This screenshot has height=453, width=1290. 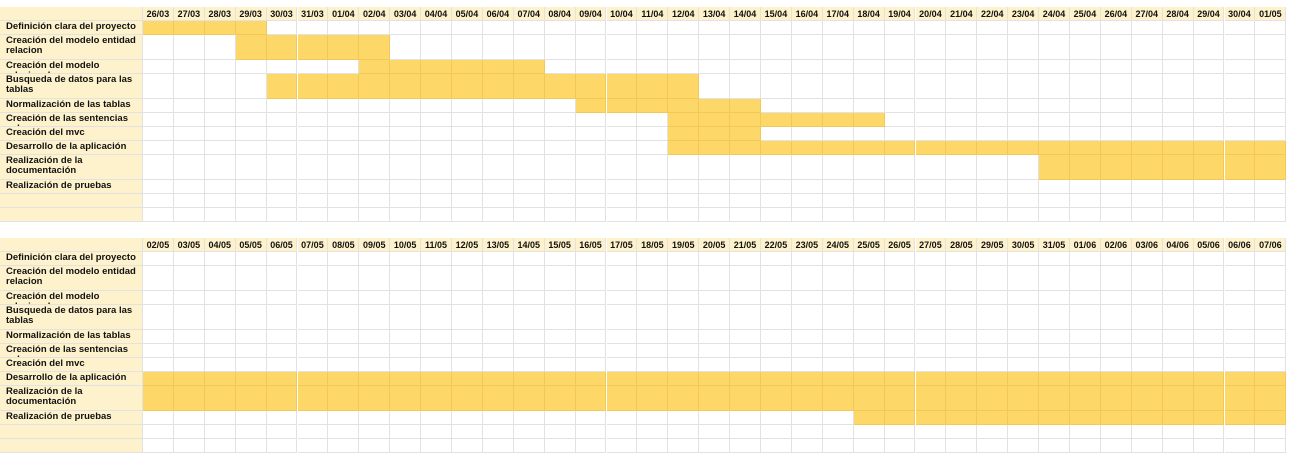 What do you see at coordinates (251, 245) in the screenshot?
I see `date-header-cell: 05/05` at bounding box center [251, 245].